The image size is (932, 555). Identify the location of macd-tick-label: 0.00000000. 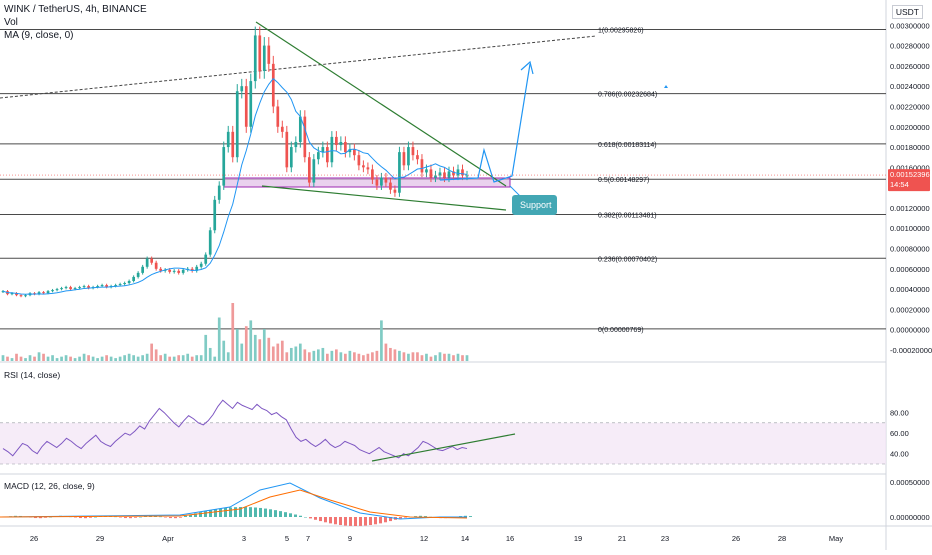
(910, 517).